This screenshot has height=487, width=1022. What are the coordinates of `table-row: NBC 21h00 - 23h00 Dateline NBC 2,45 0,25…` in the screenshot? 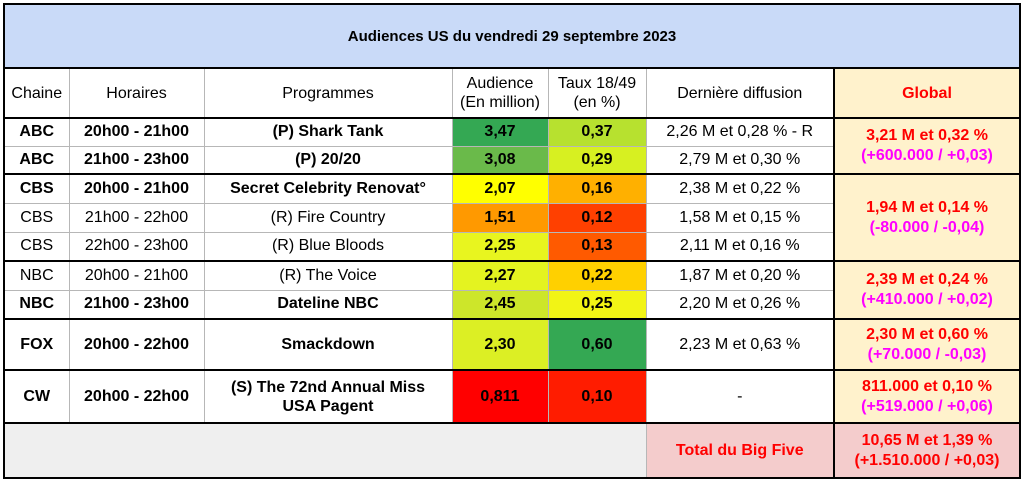 It's located at (511, 304).